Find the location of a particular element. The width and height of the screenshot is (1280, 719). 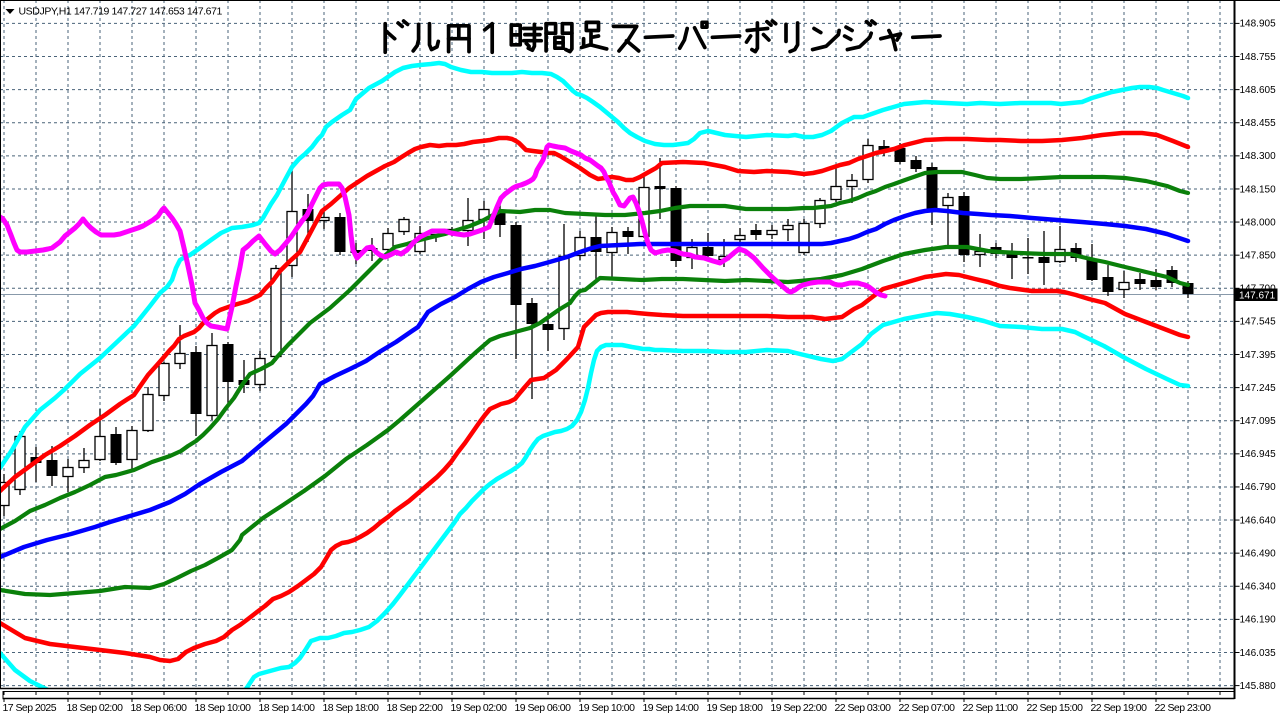

svg-text: 146.945 is located at coordinates (1258, 454).